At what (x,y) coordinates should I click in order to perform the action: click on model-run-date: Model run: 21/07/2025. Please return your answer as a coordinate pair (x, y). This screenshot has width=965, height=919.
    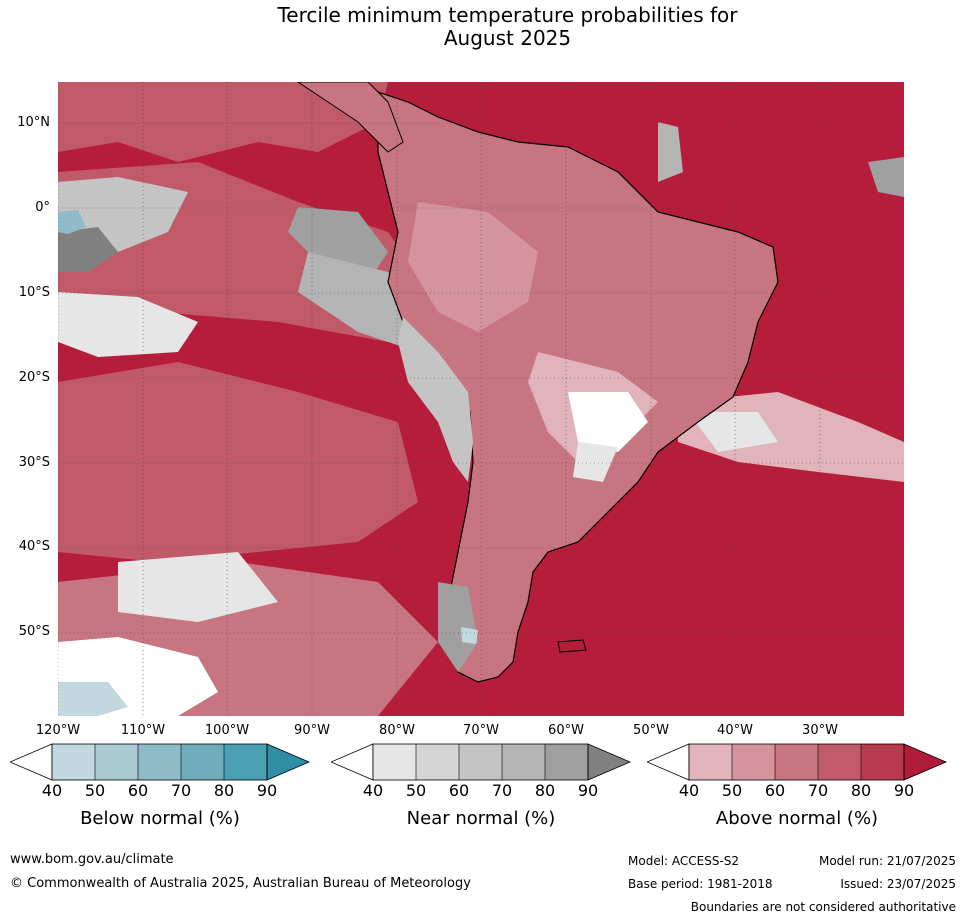
    Looking at the image, I should click on (887, 861).